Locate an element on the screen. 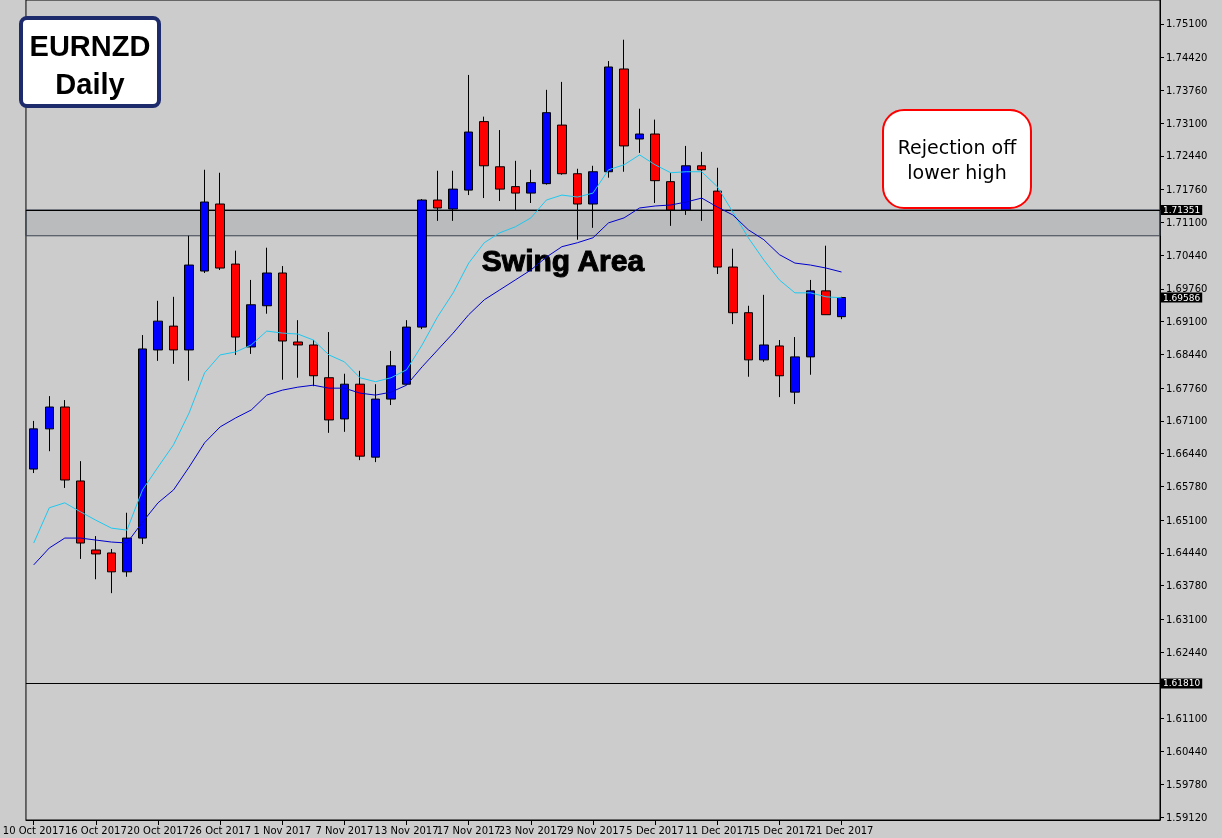 The image size is (1222, 838). y-tick-label: 1.75100 is located at coordinates (1187, 24).